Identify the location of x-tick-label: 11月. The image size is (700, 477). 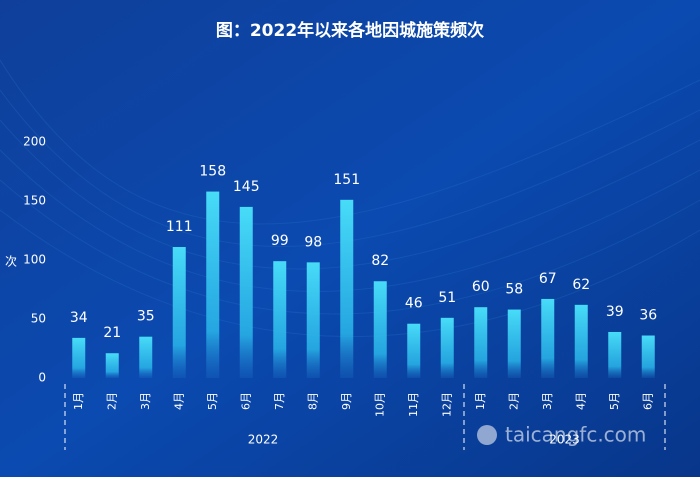
(413, 404).